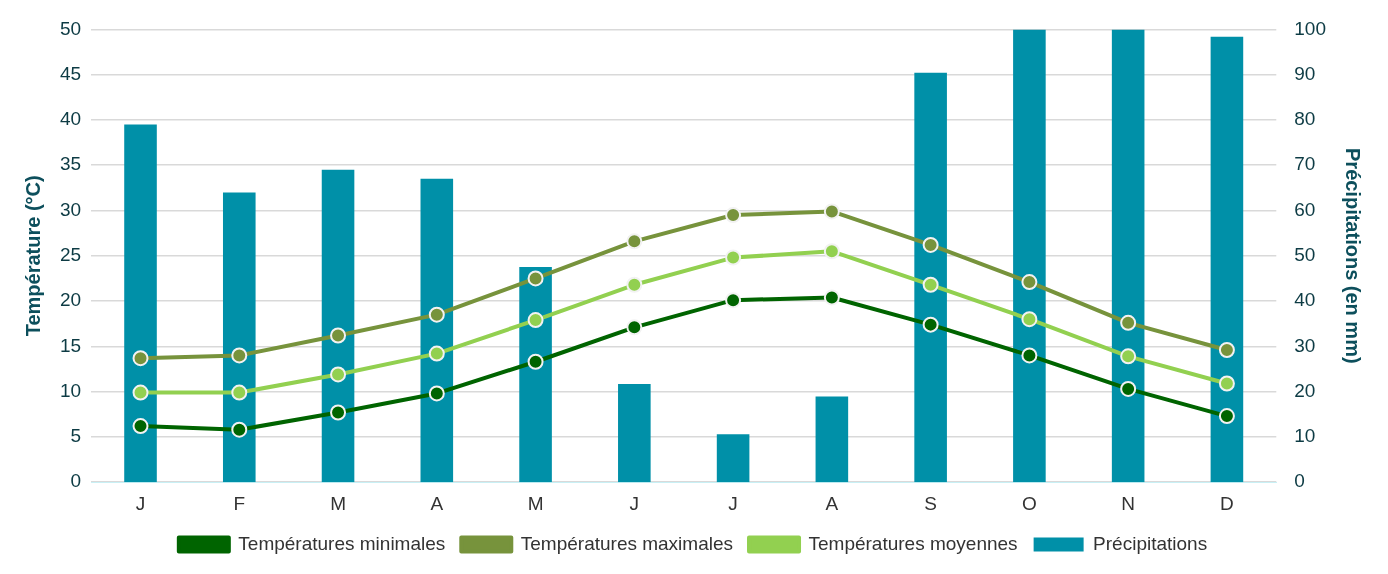 The height and width of the screenshot is (574, 1388). What do you see at coordinates (70, 300) in the screenshot?
I see `y-tick-label: 20` at bounding box center [70, 300].